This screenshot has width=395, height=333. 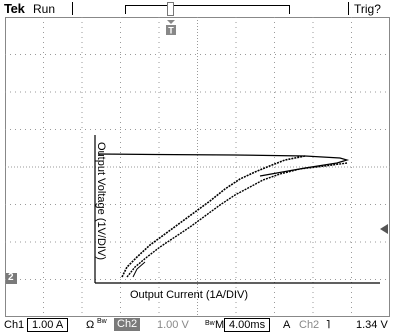 I want to click on x-axis-label: Output Current (1A/DIV), so click(x=189, y=295).